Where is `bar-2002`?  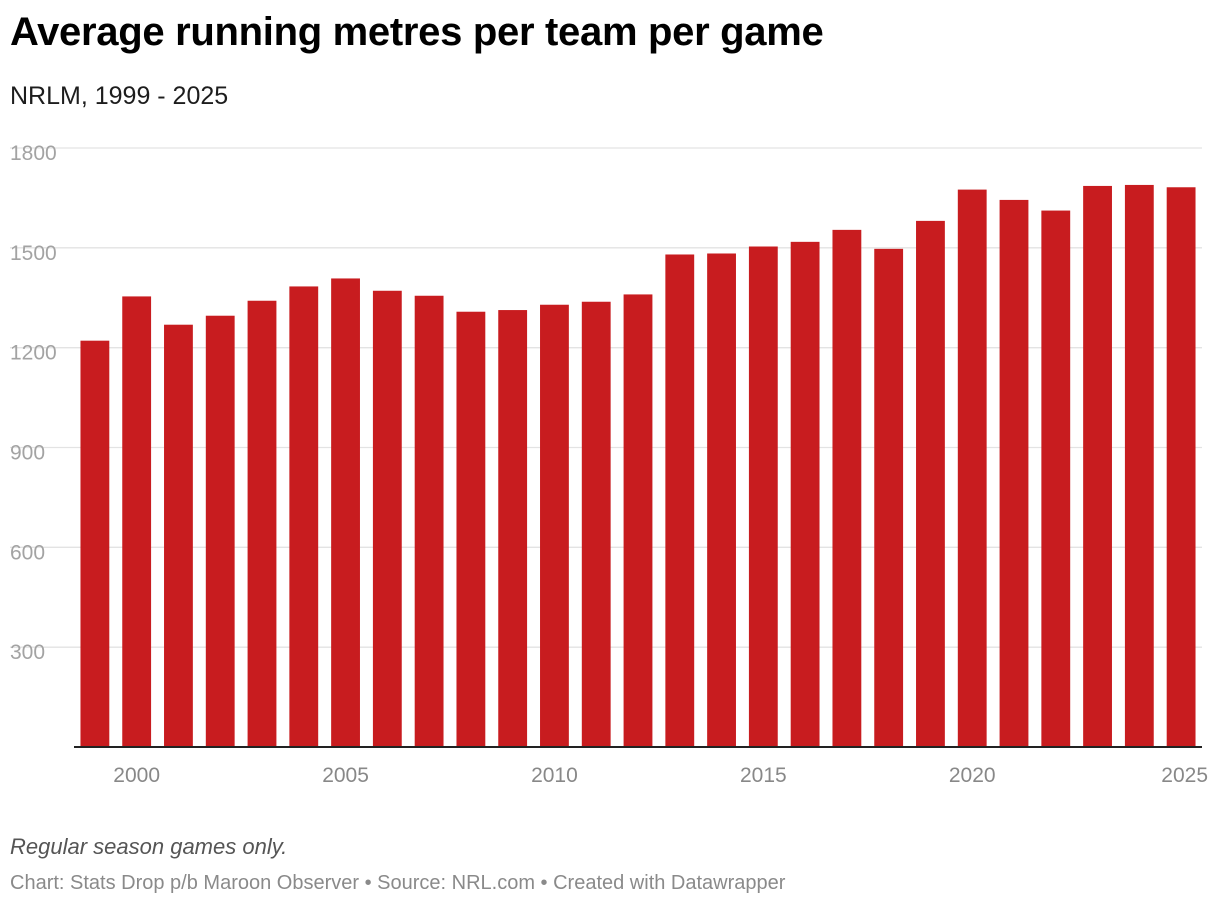 bar-2002 is located at coordinates (220, 531).